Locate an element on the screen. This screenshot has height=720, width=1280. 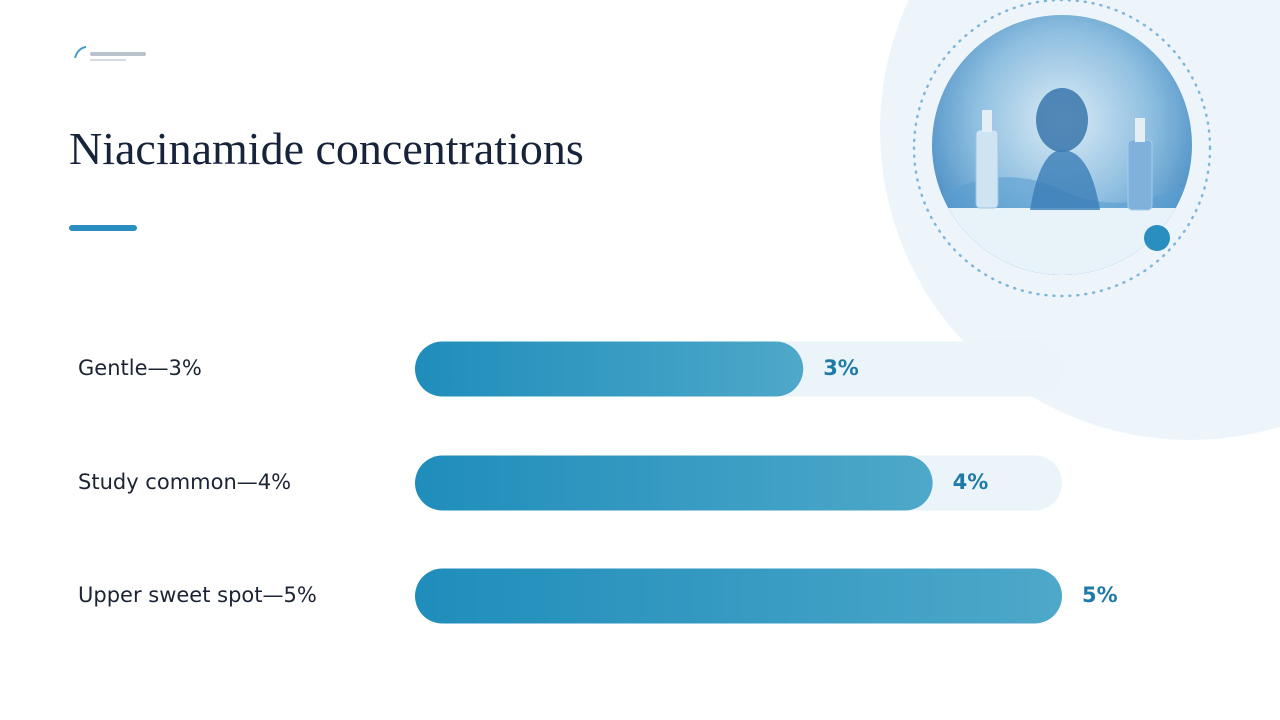
category-label: Study common—4% is located at coordinates (184, 482).